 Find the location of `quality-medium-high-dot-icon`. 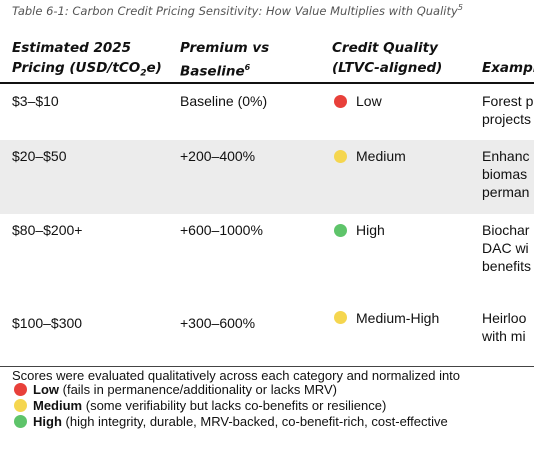

quality-medium-high-dot-icon is located at coordinates (340, 317).